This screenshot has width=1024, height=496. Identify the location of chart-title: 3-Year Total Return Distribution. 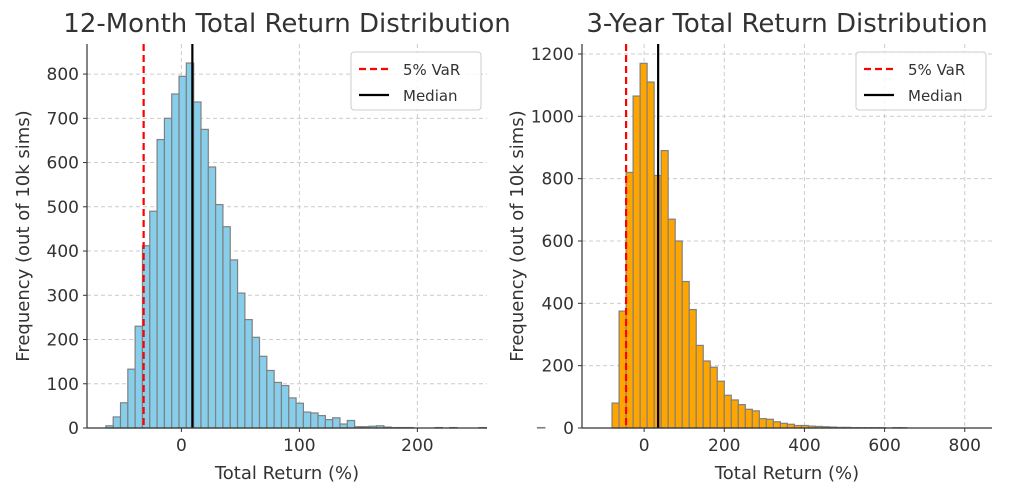
(786, 24).